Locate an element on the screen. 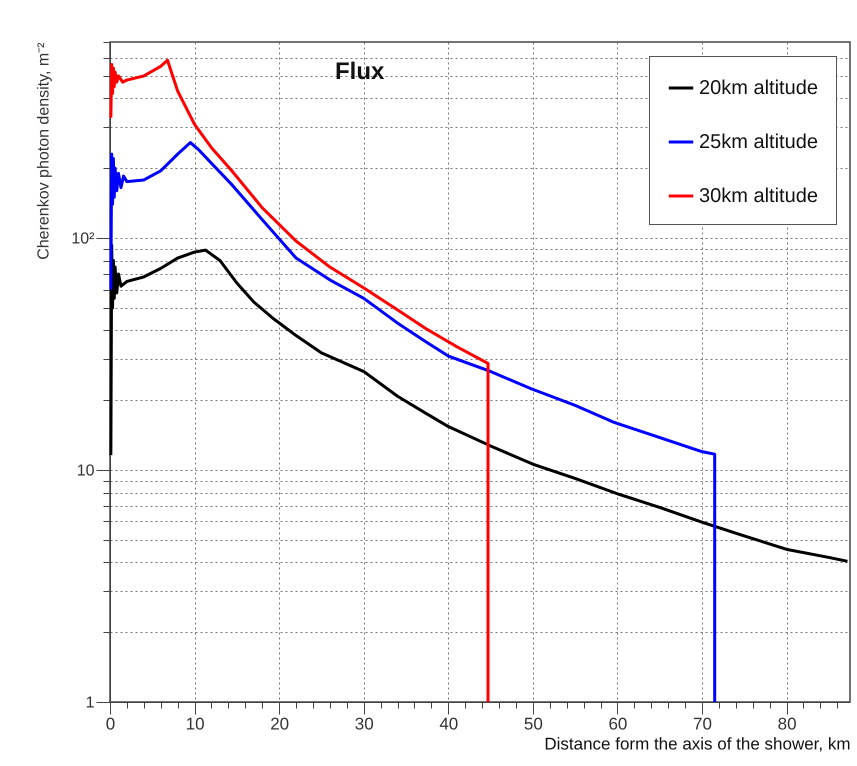 The width and height of the screenshot is (857, 766). legend-label: 25km altitude is located at coordinates (758, 142).